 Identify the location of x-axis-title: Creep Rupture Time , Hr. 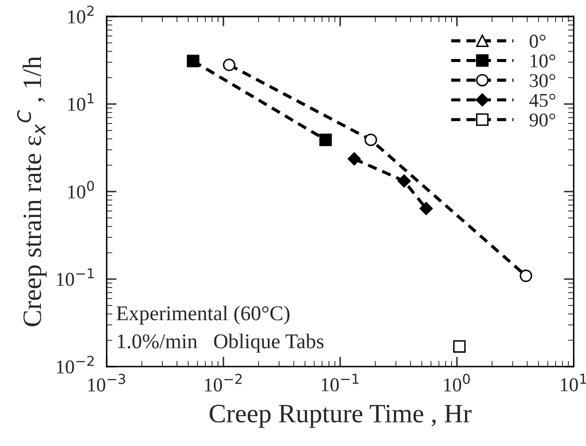
(341, 416).